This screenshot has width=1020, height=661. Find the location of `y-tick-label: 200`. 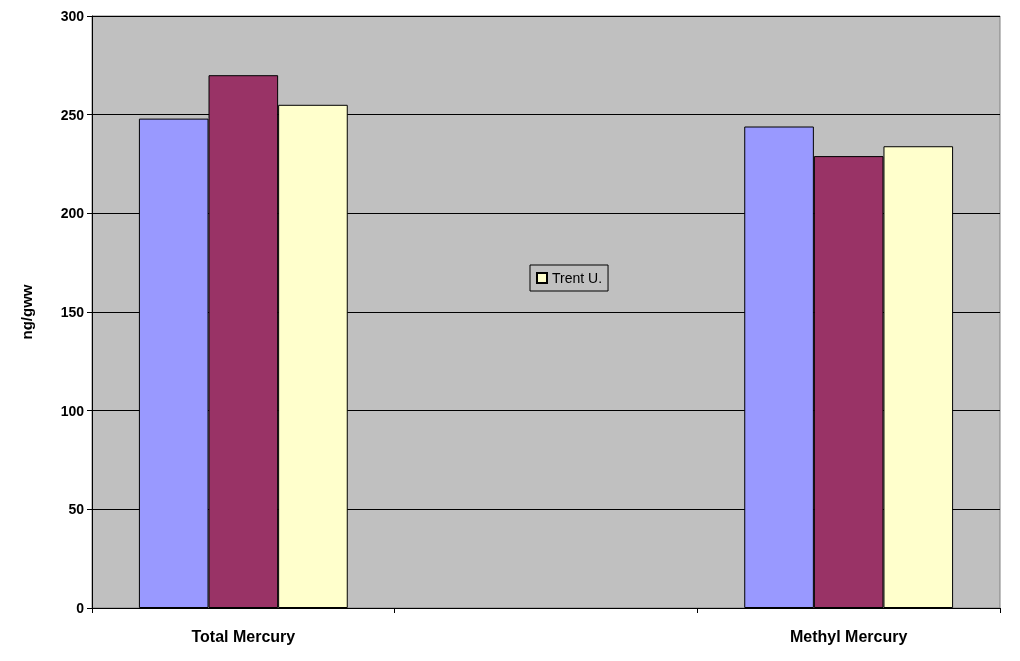

y-tick-label: 200 is located at coordinates (72, 213).